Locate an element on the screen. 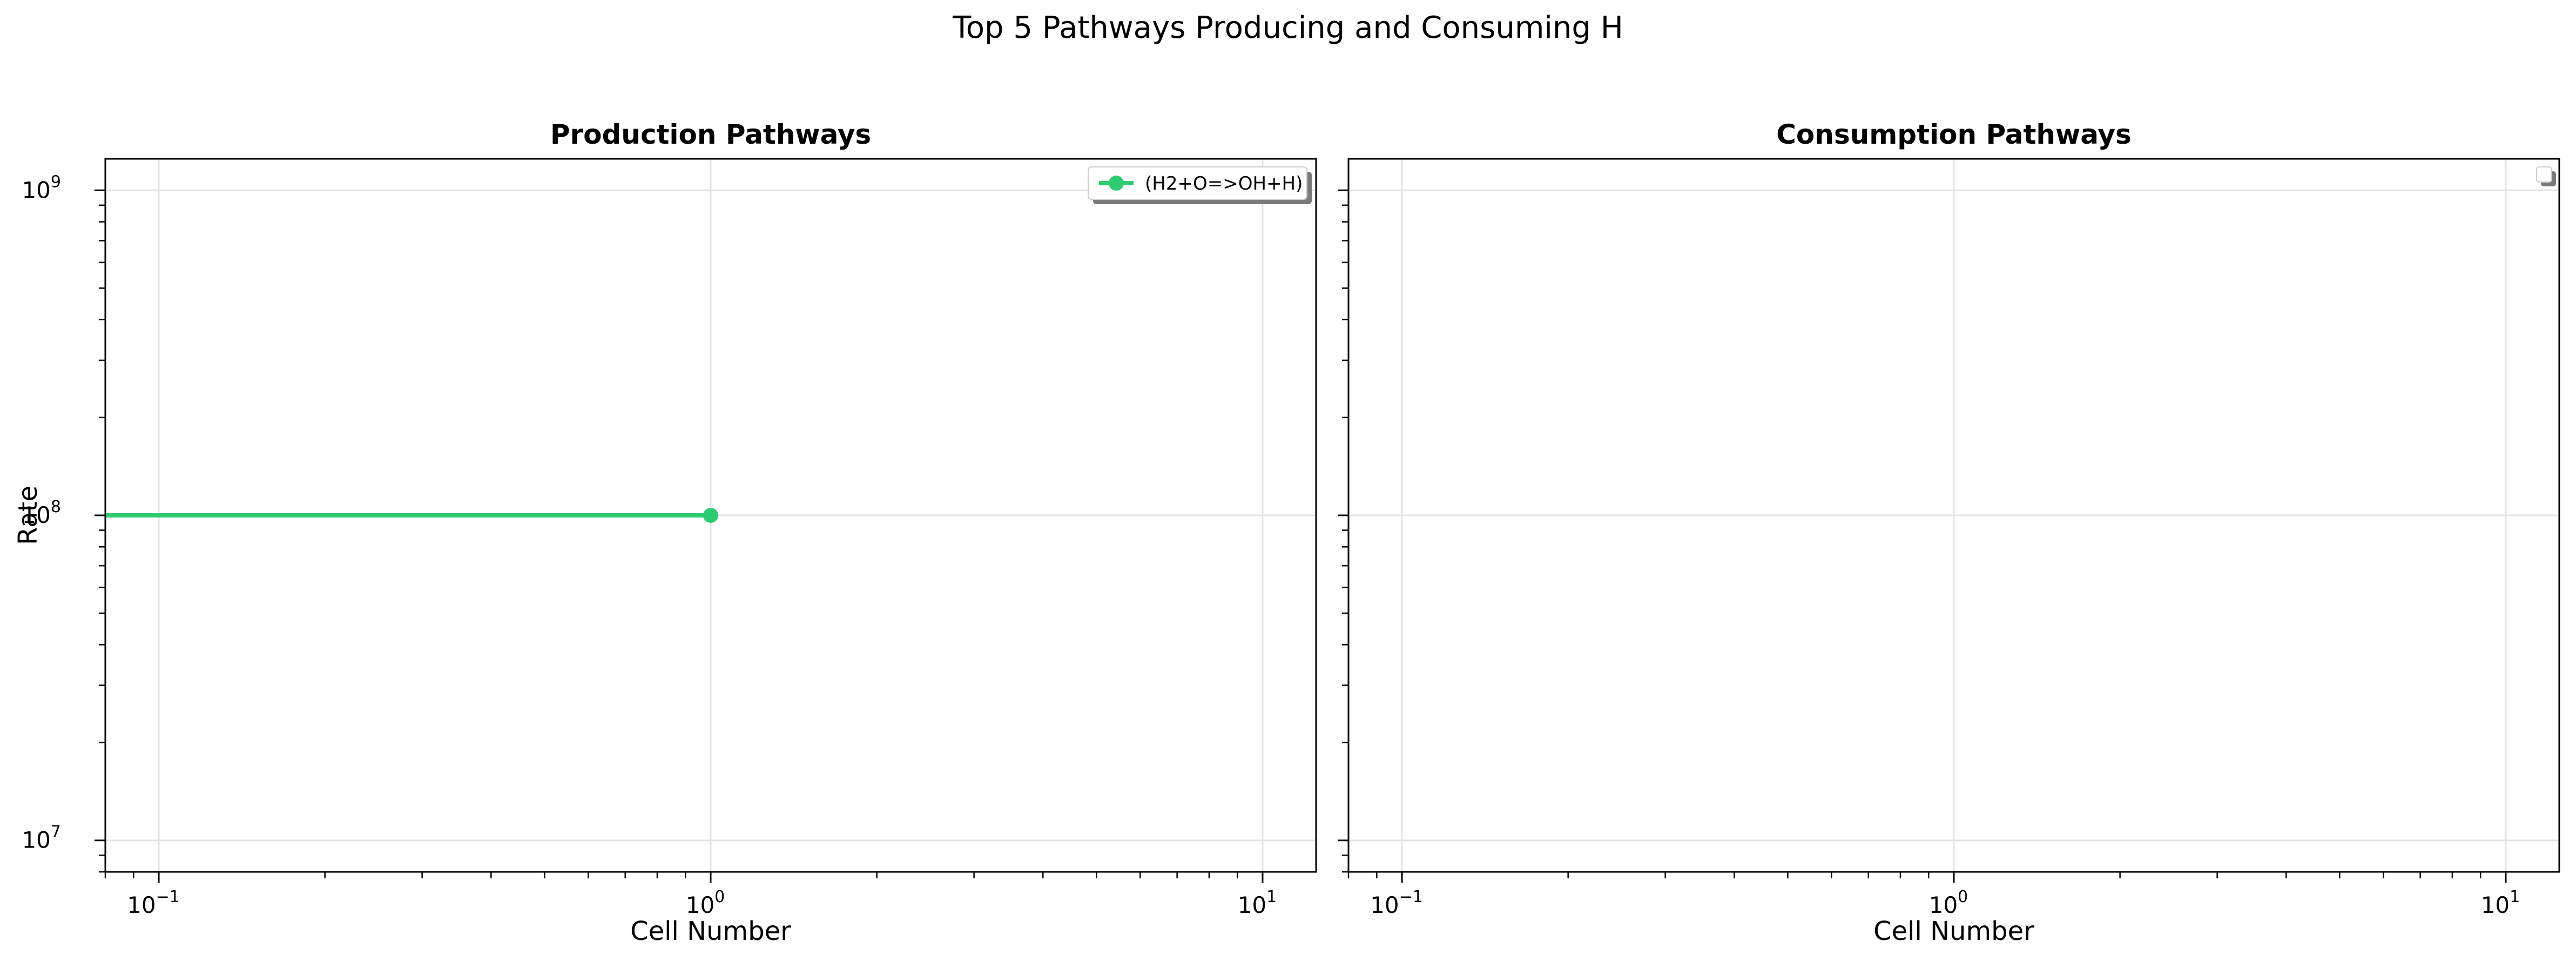  panel-title: Consumption Pathways is located at coordinates (1954, 134).